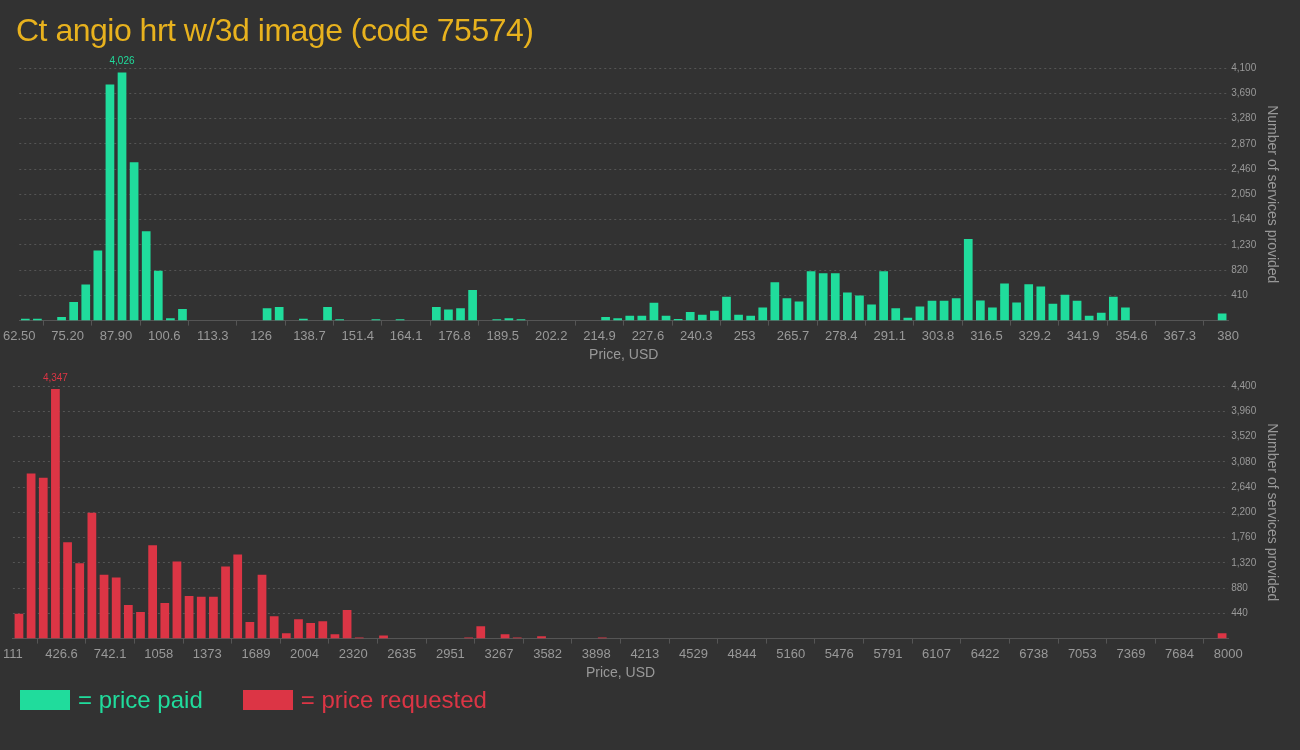 The width and height of the screenshot is (1300, 750). What do you see at coordinates (1244, 67) in the screenshot?
I see `y-tick-label: 4,100` at bounding box center [1244, 67].